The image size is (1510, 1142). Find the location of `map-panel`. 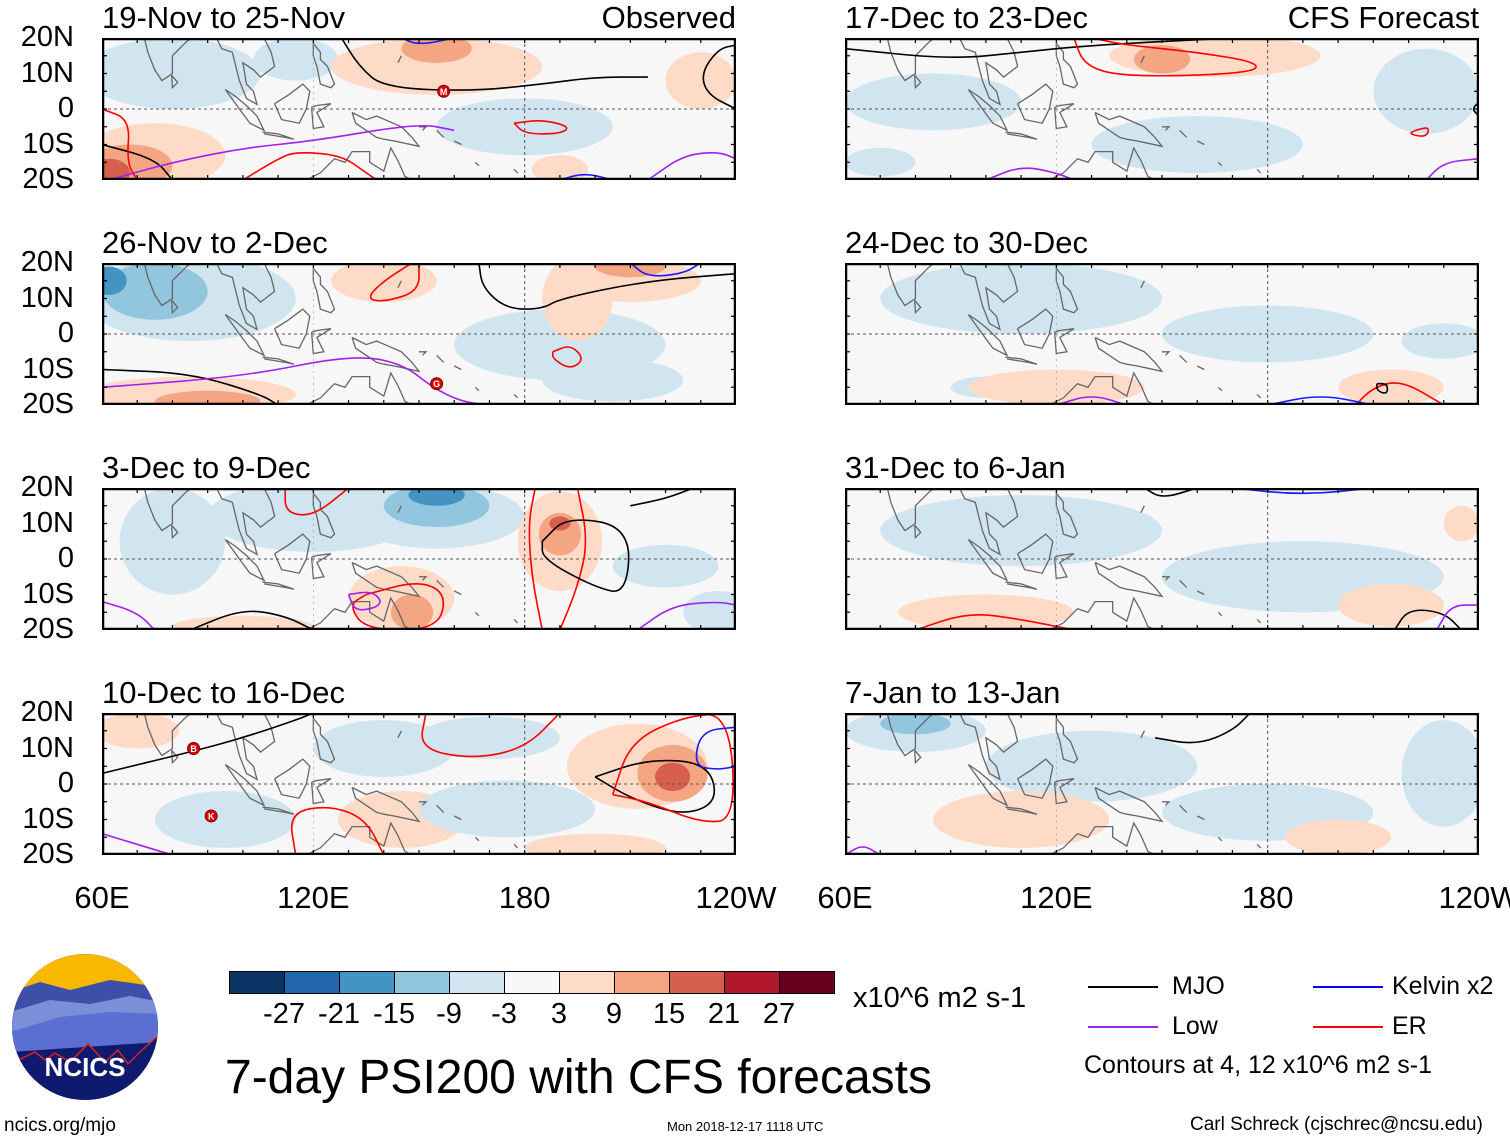

map-panel is located at coordinates (1162, 334).